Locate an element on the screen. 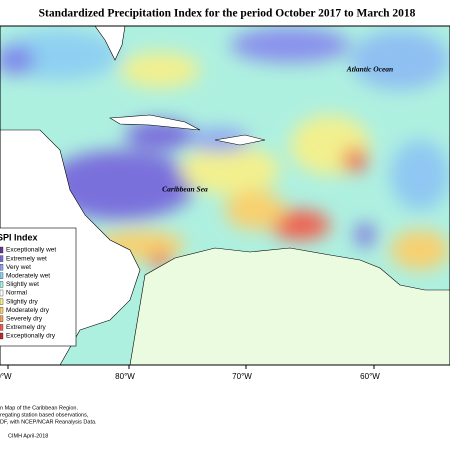 Image resolution: width=450 pixels, height=450 pixels. footnote-line: CIMH April-2018 is located at coordinates (28, 436).